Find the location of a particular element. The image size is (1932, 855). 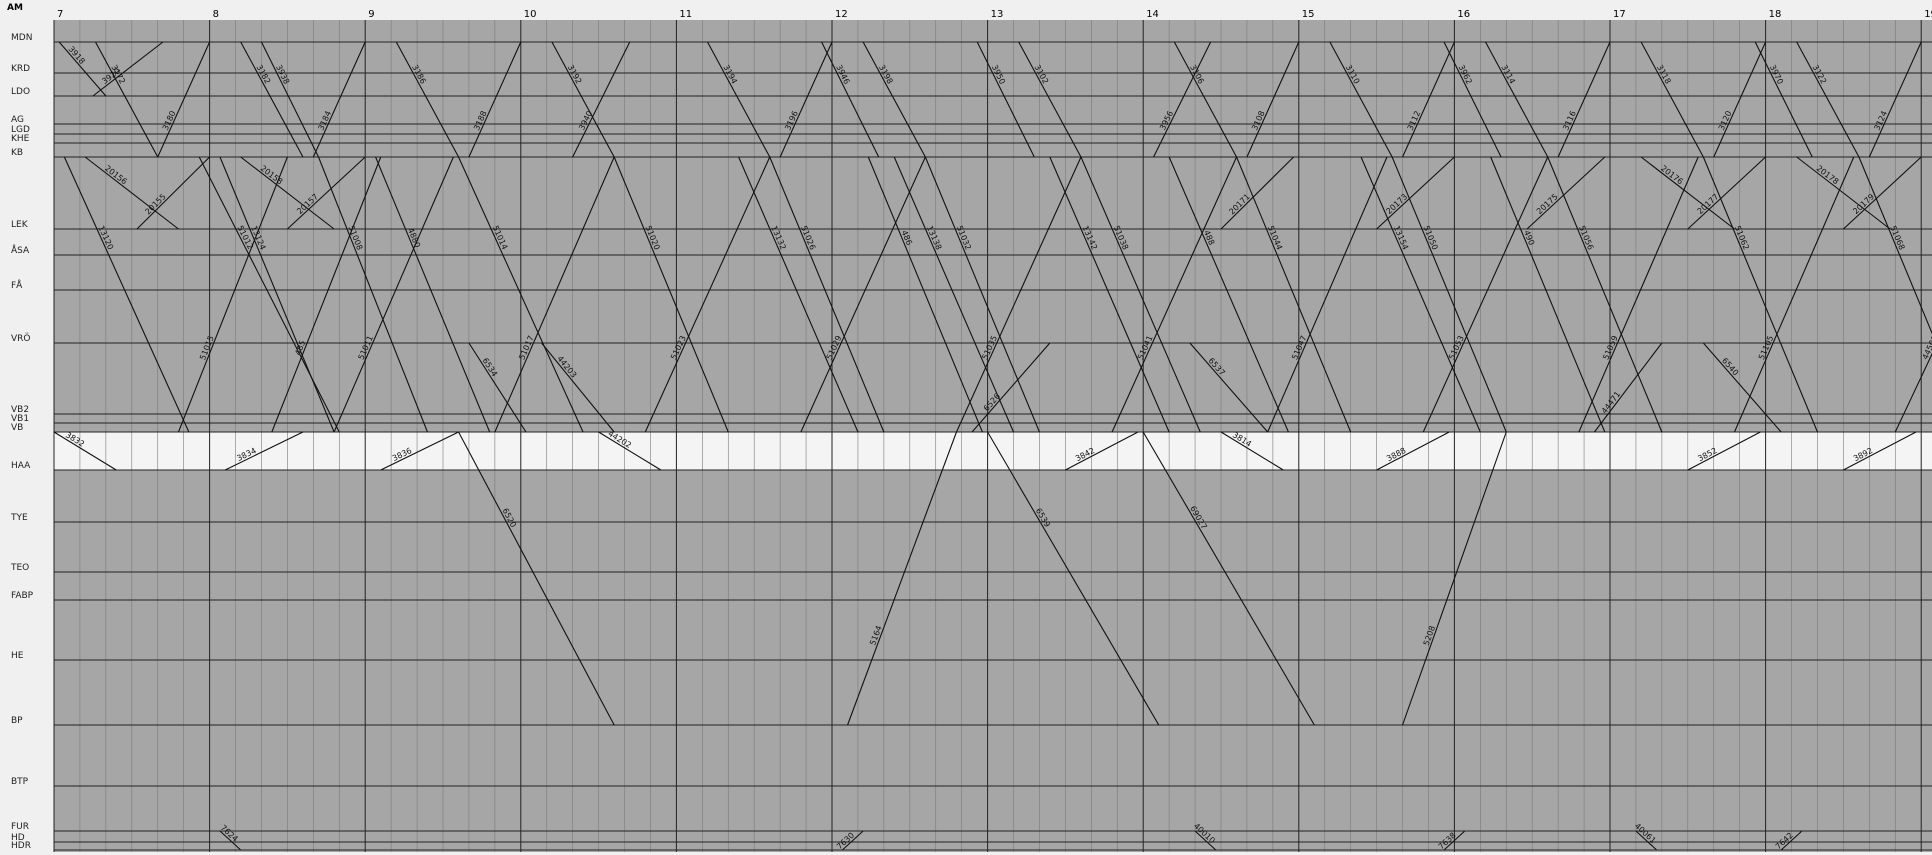

station-label: FABP is located at coordinates (22, 596).